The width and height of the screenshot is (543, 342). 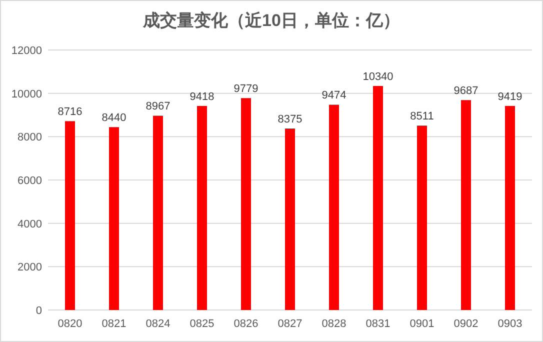 I want to click on y-tick-label: 10000, so click(x=26, y=94).